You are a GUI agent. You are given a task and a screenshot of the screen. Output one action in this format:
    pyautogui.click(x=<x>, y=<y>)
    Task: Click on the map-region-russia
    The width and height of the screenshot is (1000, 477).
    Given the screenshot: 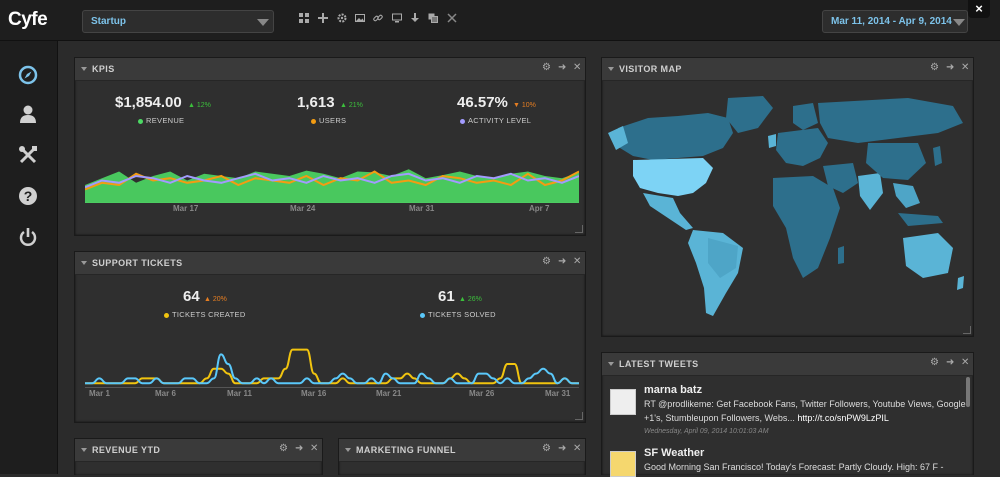 What is the action you would take?
    pyautogui.click(x=890, y=120)
    